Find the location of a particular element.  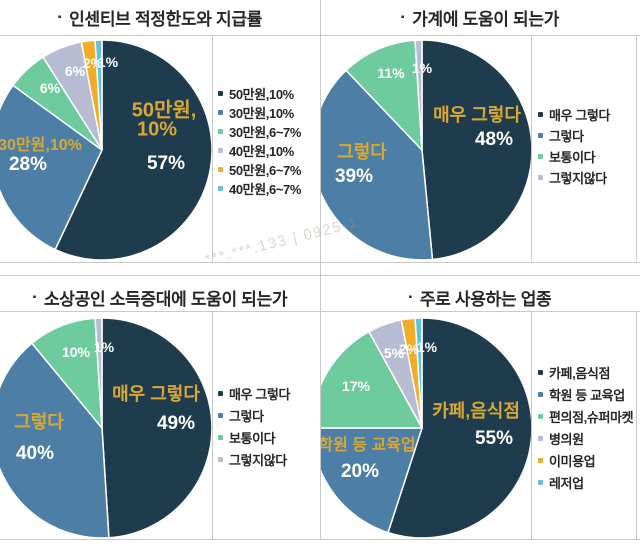

legend-item: 레저업 is located at coordinates (585, 482).